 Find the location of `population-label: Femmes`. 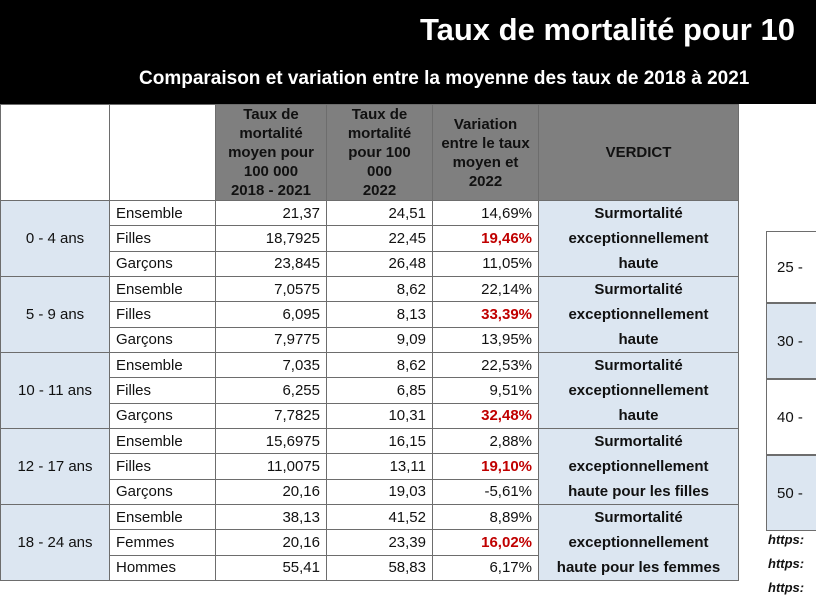

population-label: Femmes is located at coordinates (162, 542).